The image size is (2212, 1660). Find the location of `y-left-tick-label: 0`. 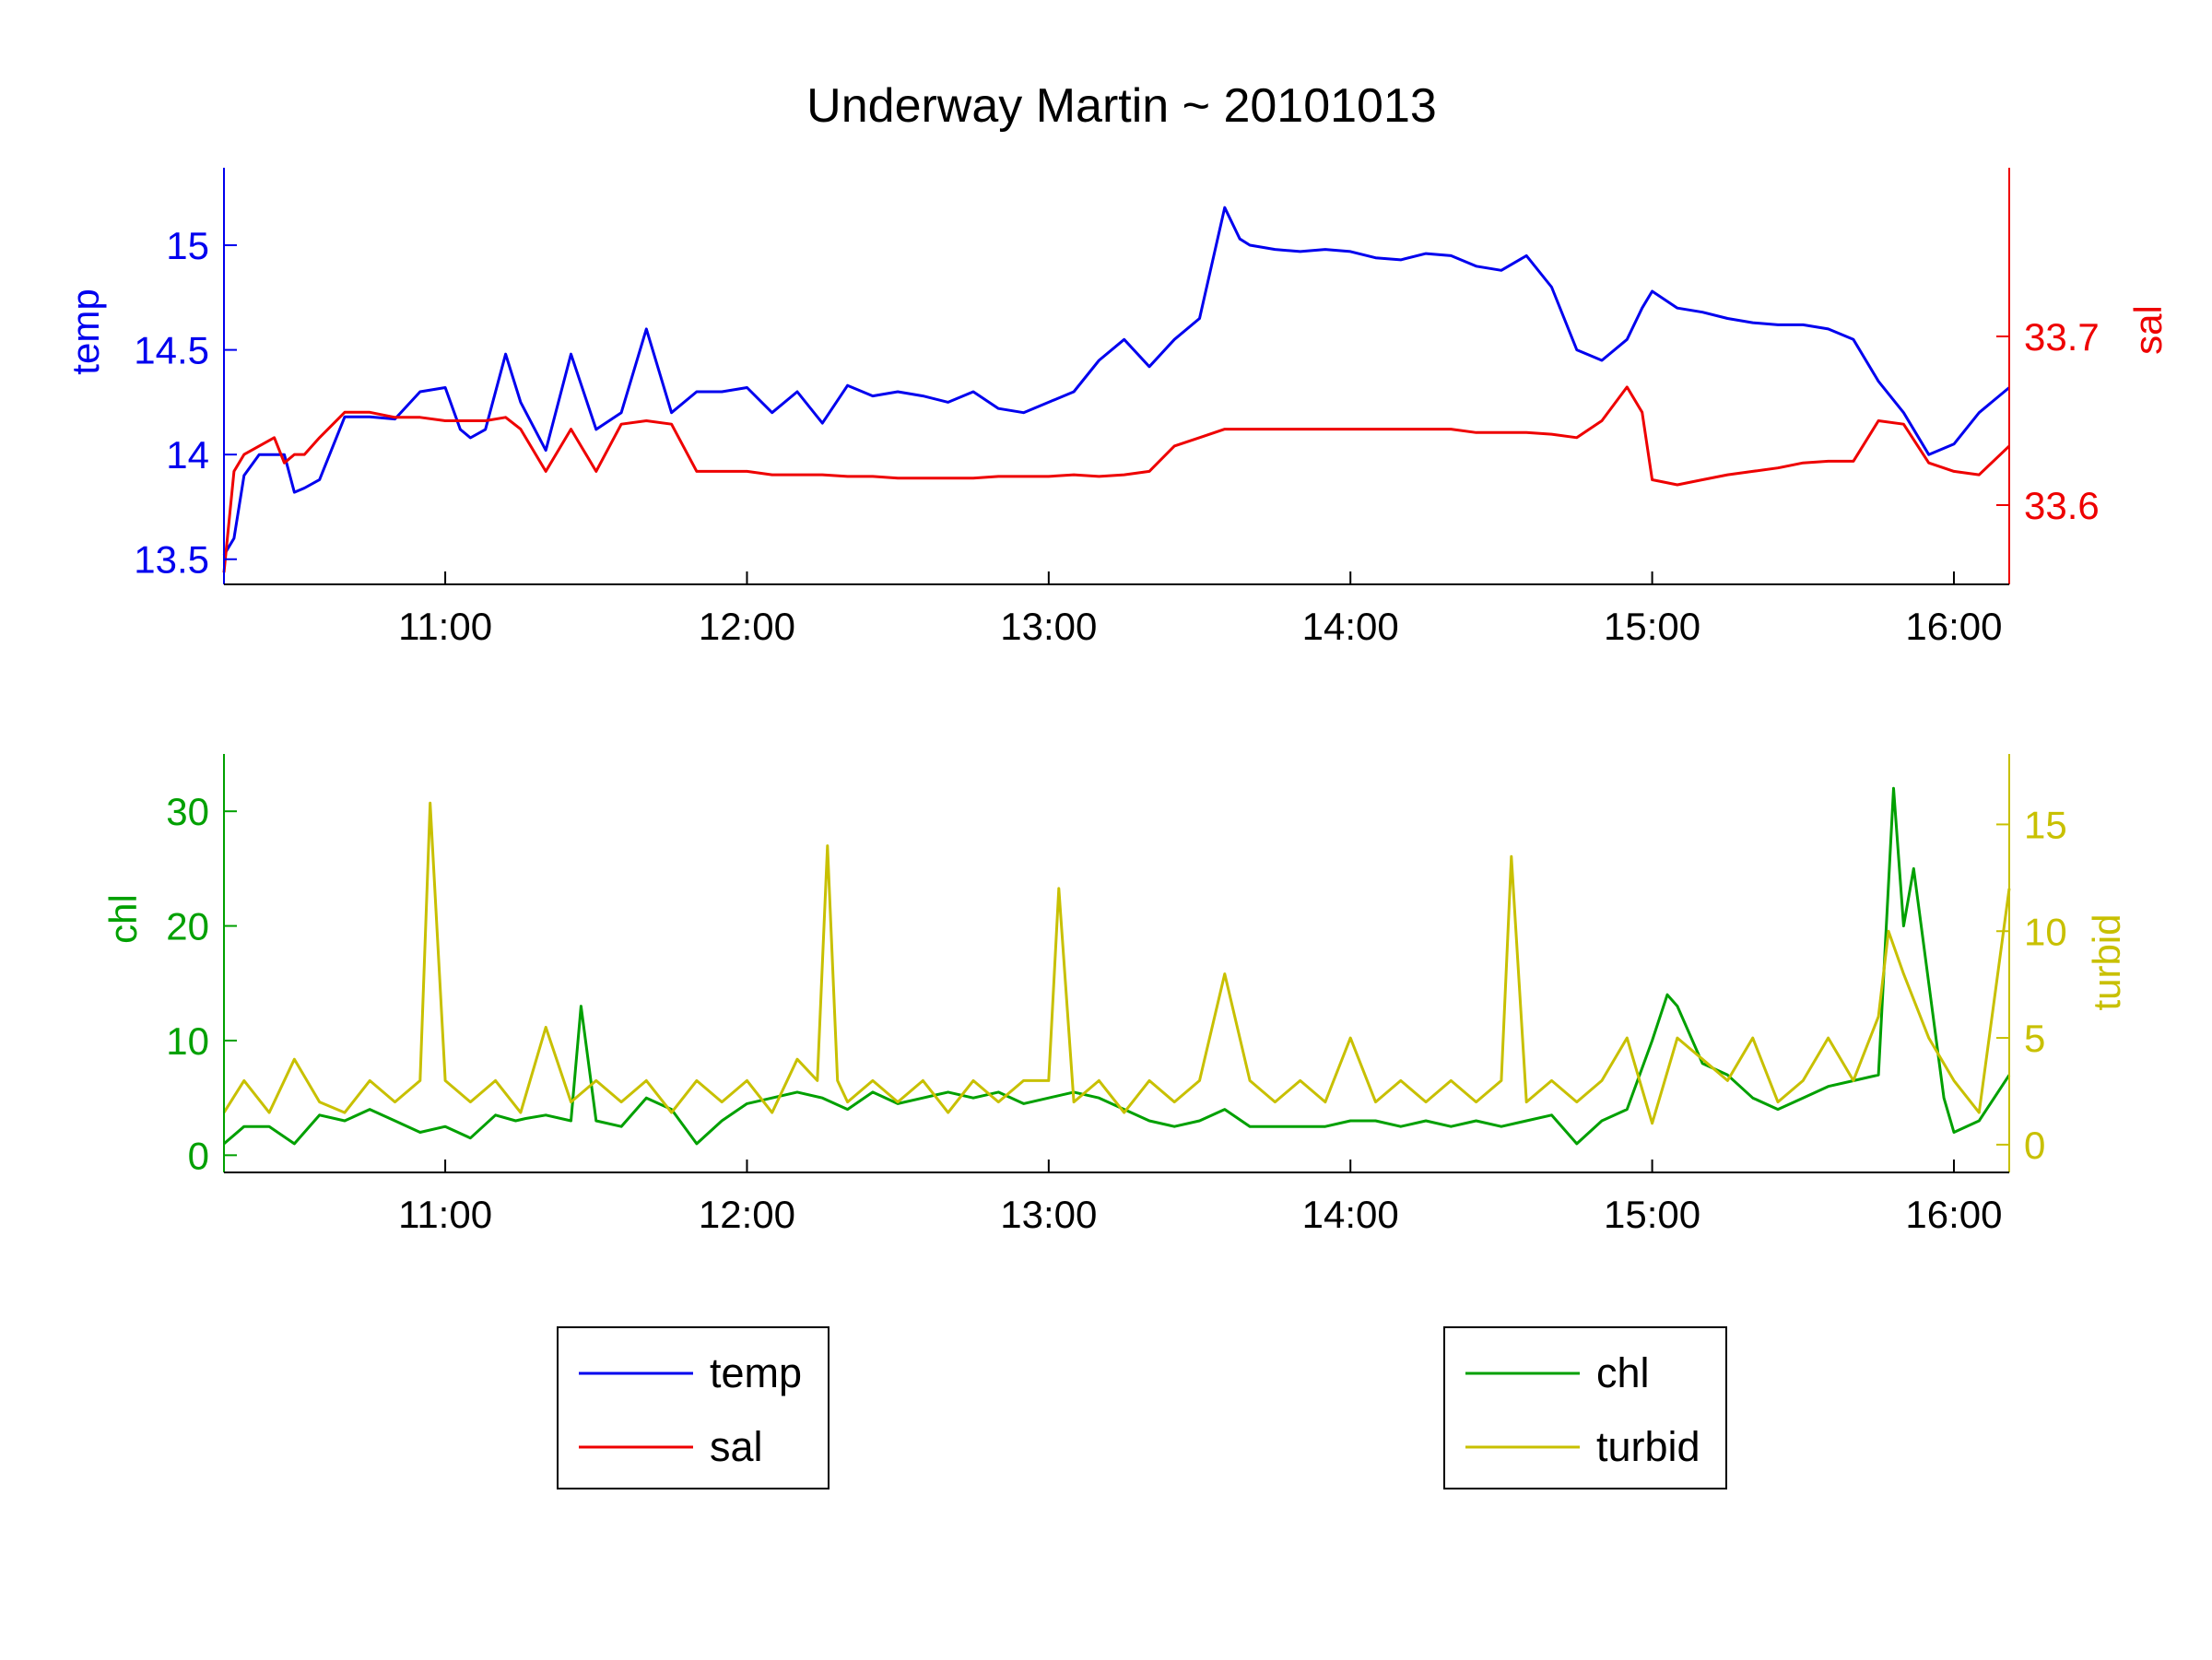

y-left-tick-label: 0 is located at coordinates (198, 1155).